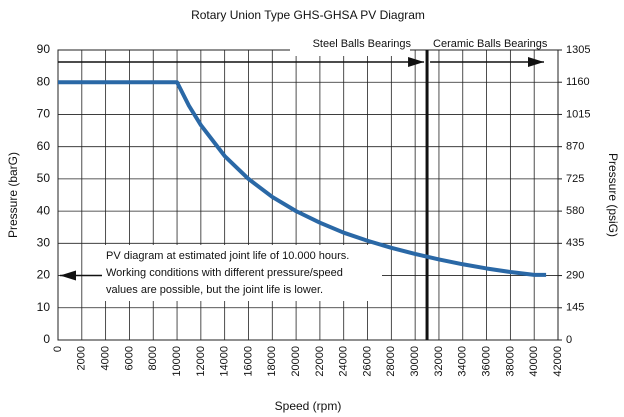 The width and height of the screenshot is (624, 417). I want to click on y-tick-label: 30, so click(44, 243).